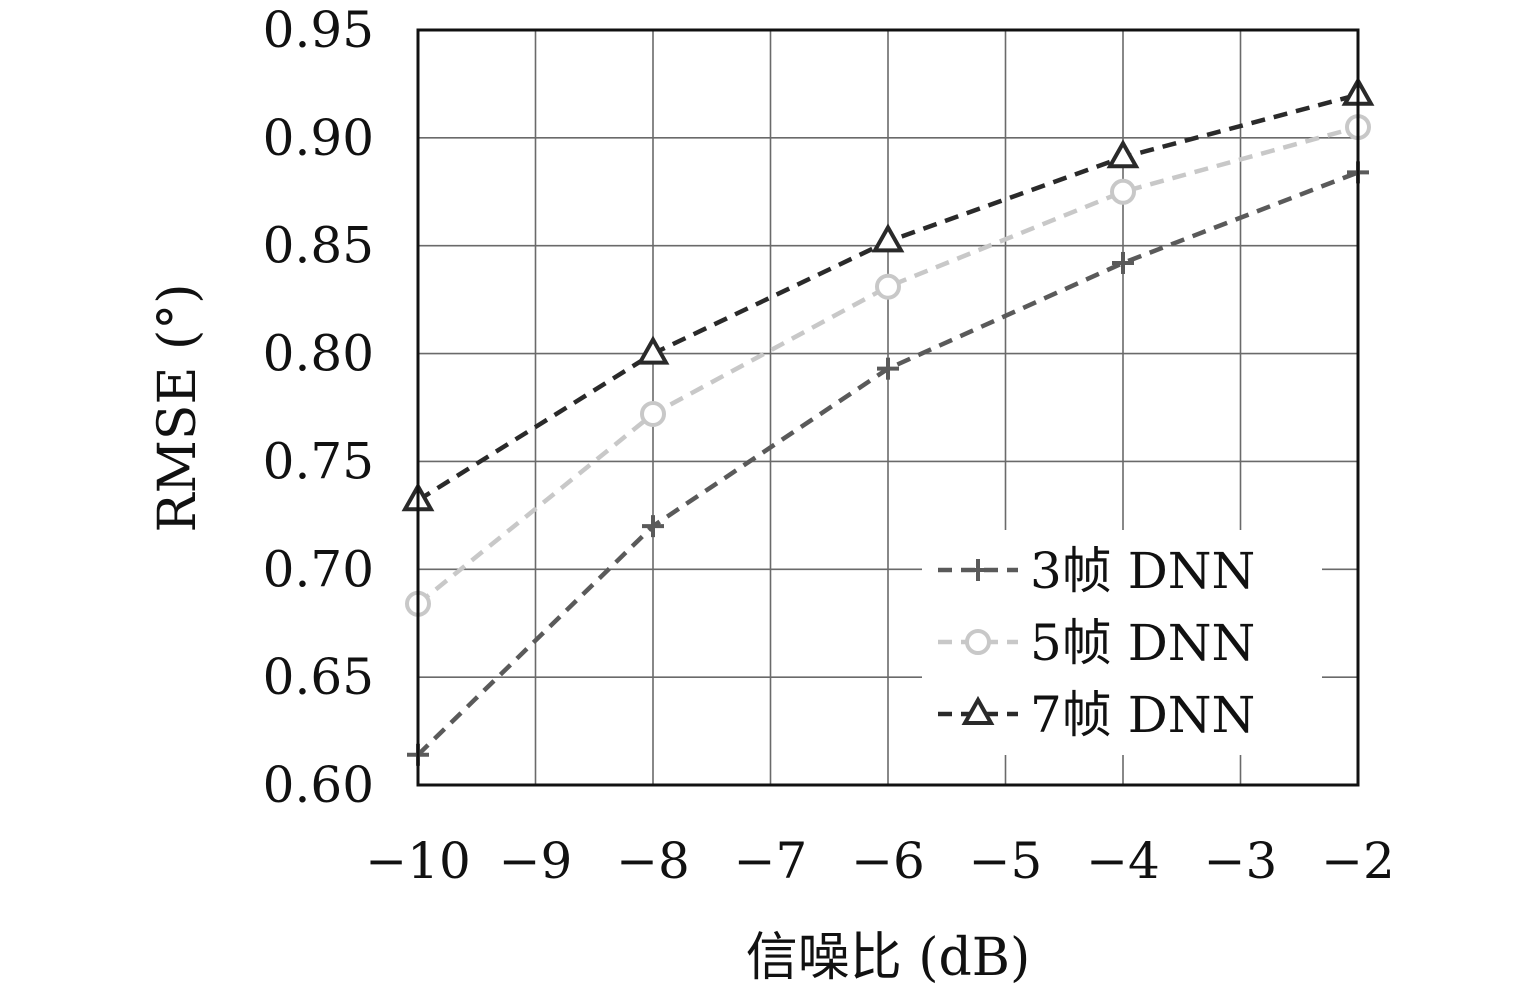 This screenshot has width=1535, height=999. What do you see at coordinates (888, 861) in the screenshot?
I see `x-tick-label: −6` at bounding box center [888, 861].